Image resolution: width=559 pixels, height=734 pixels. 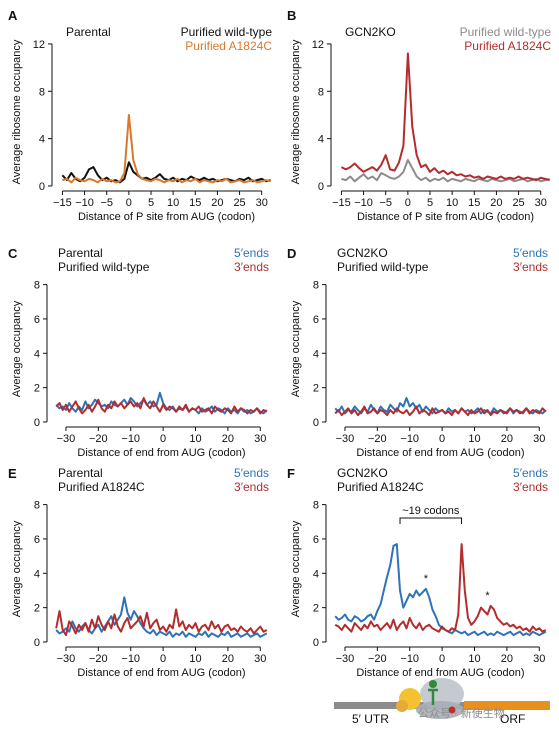 I want to click on y-tick-label: 2, so click(x=316, y=389).